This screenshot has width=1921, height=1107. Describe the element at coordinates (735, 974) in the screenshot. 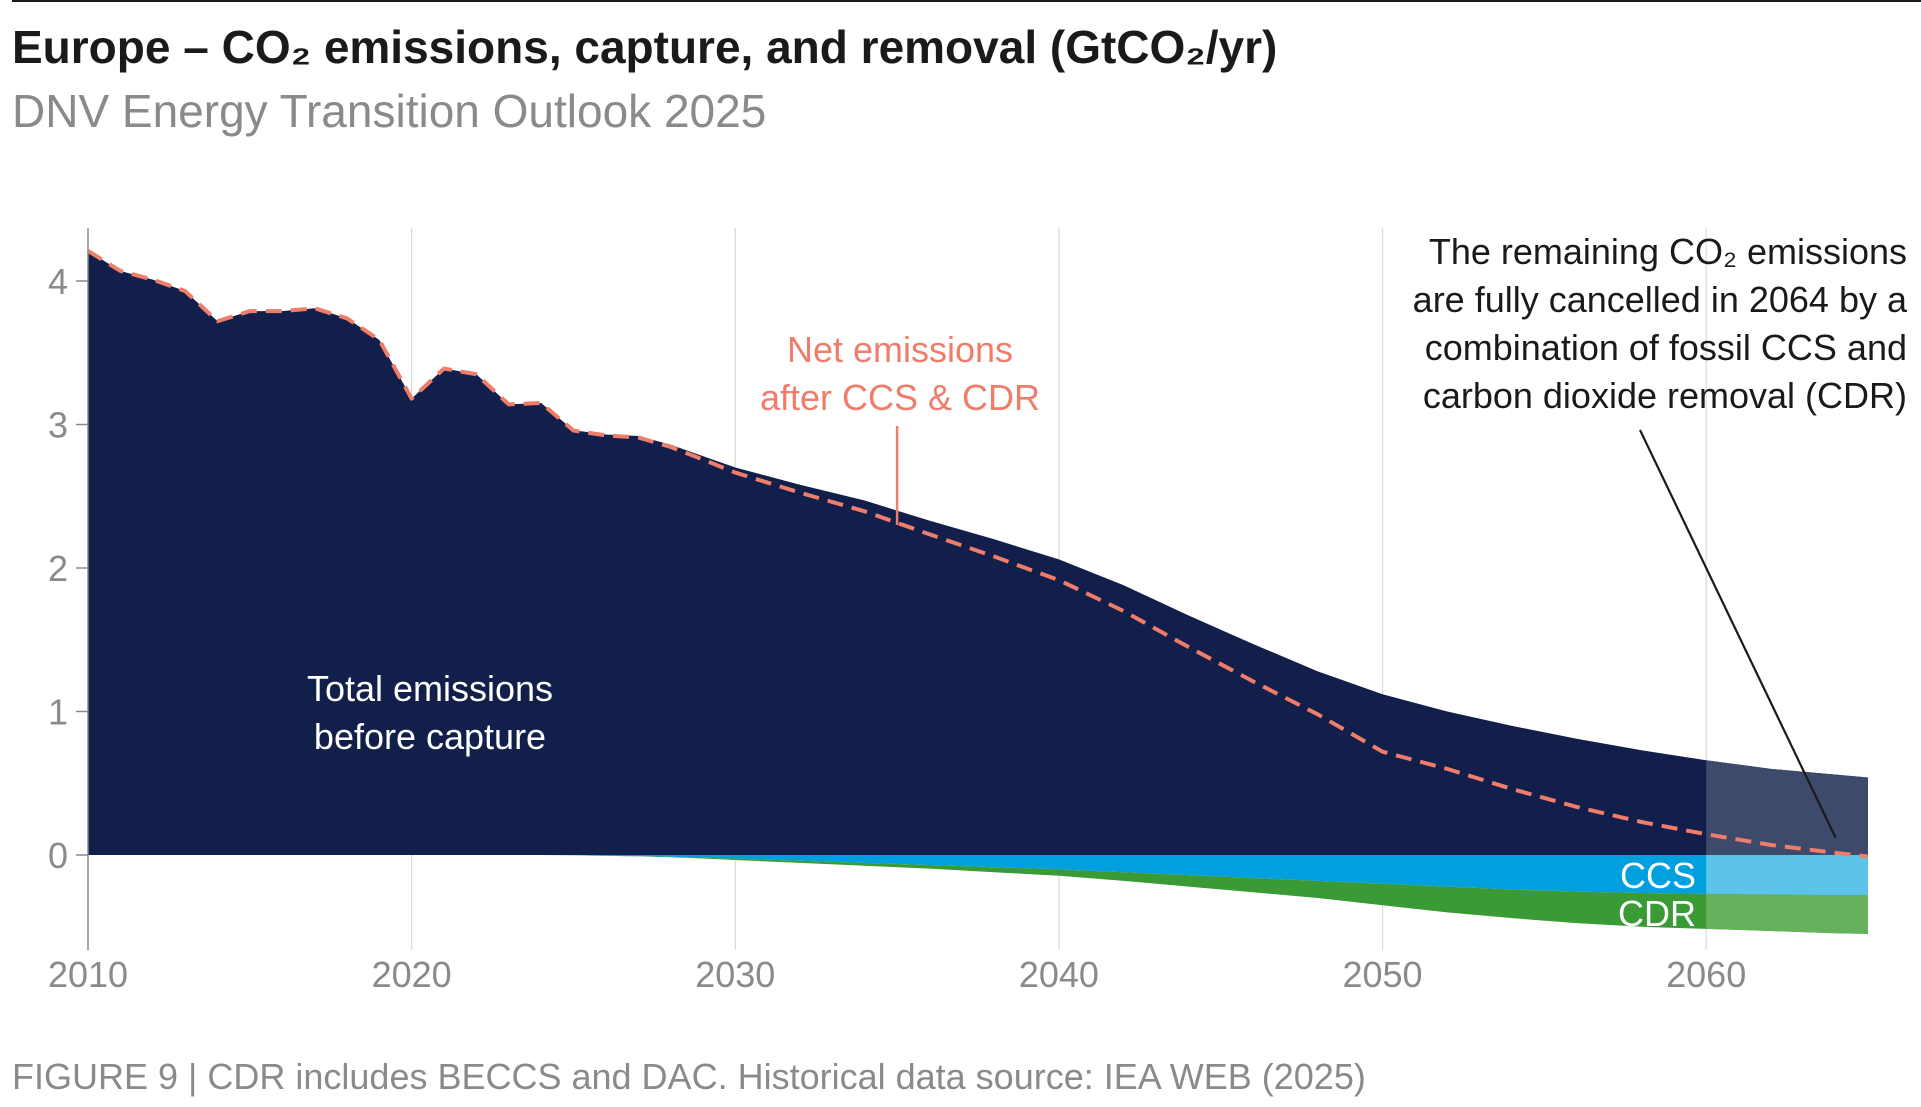

I see `x-tick-label-2030: 2030` at that location.